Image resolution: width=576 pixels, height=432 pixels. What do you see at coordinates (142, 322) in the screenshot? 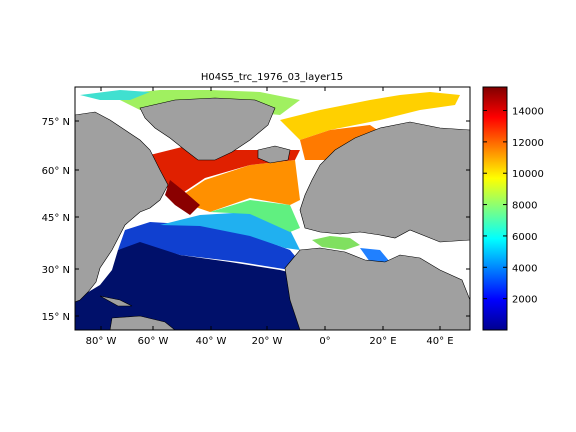
I see `land-south-america` at bounding box center [142, 322].